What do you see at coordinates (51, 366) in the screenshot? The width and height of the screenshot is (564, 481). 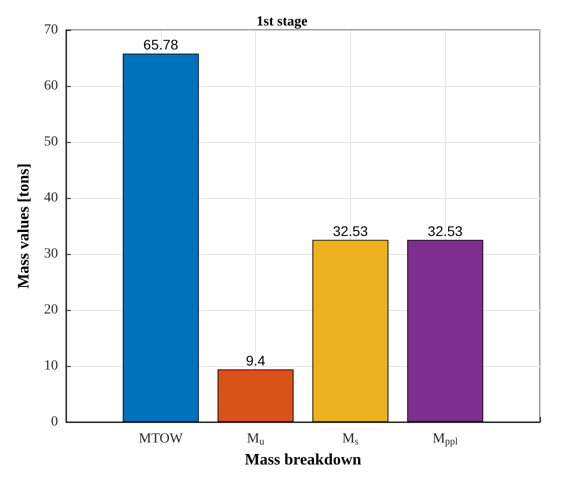 I see `y-tick-label: 10` at bounding box center [51, 366].